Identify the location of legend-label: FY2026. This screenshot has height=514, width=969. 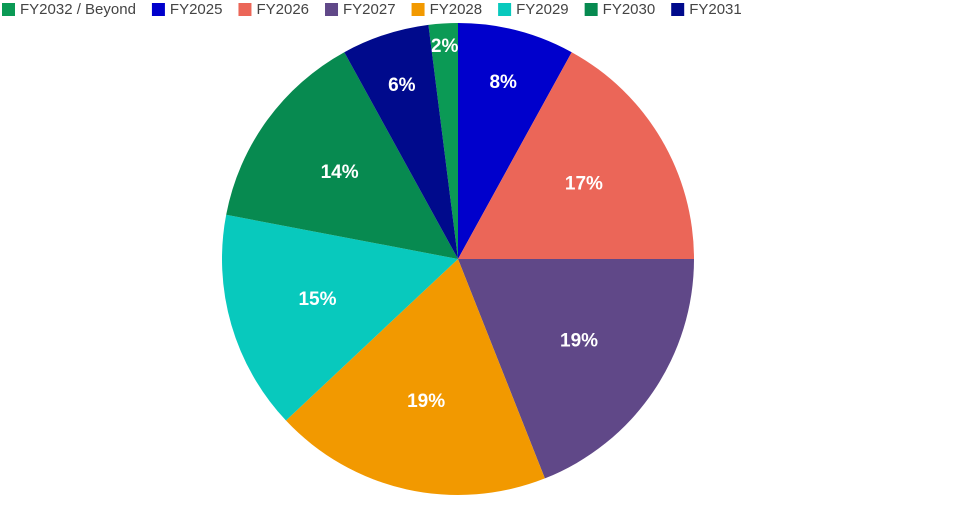
(282, 9).